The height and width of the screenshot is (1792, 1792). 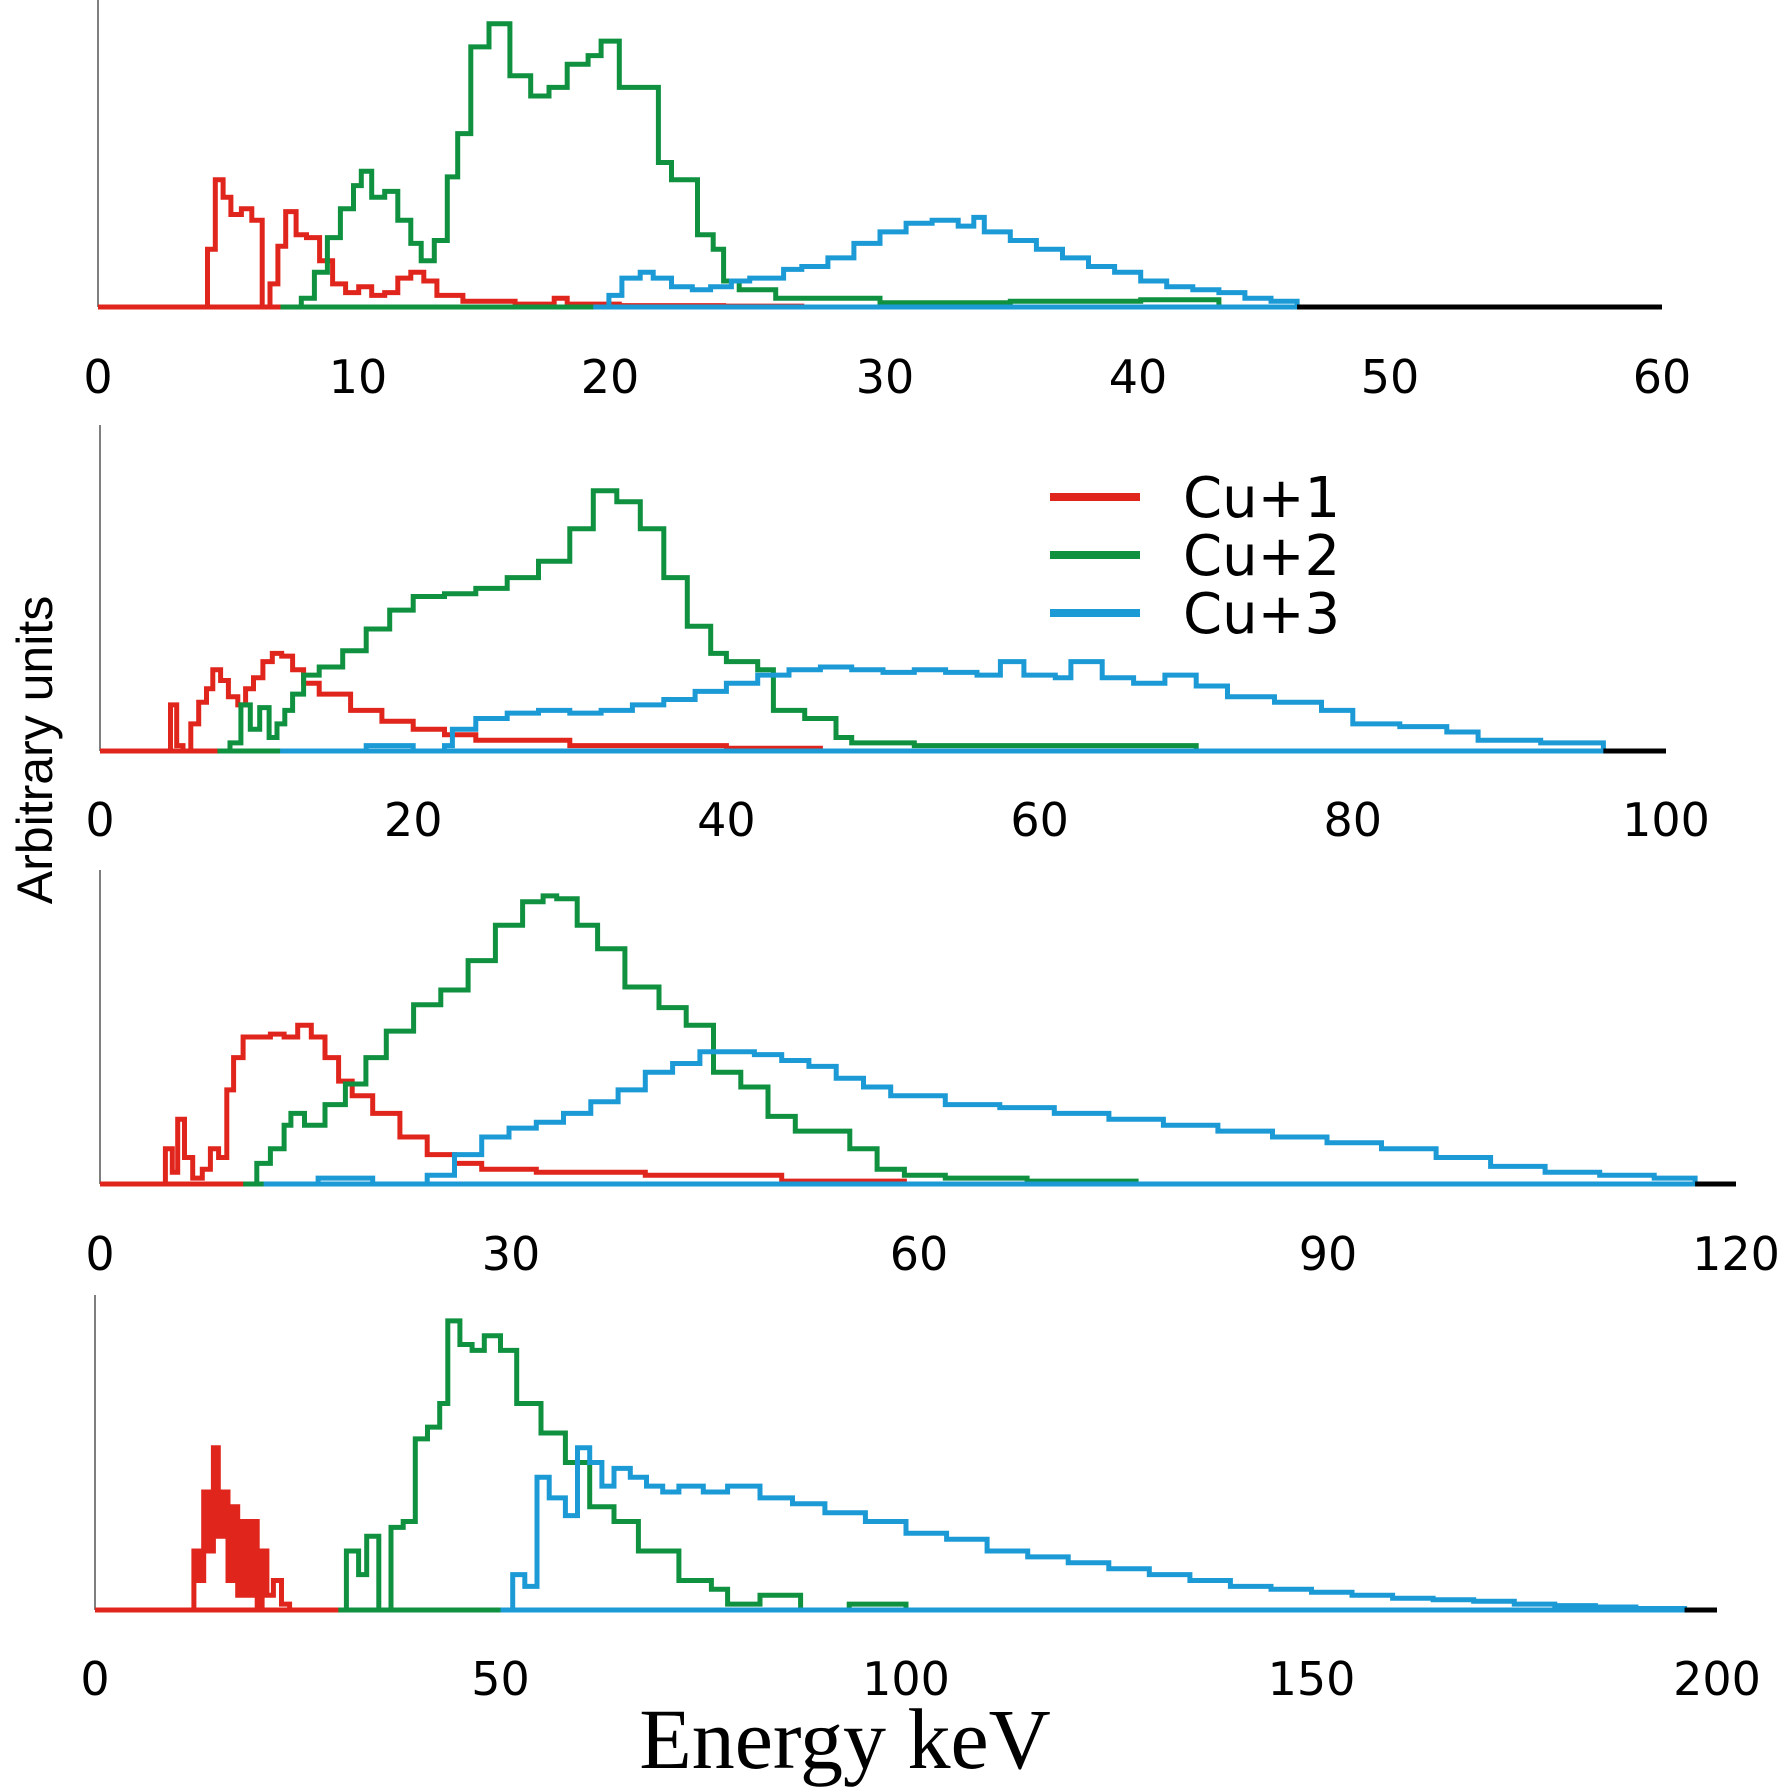 What do you see at coordinates (1736, 1254) in the screenshot?
I see `x-tick-label: 120` at bounding box center [1736, 1254].